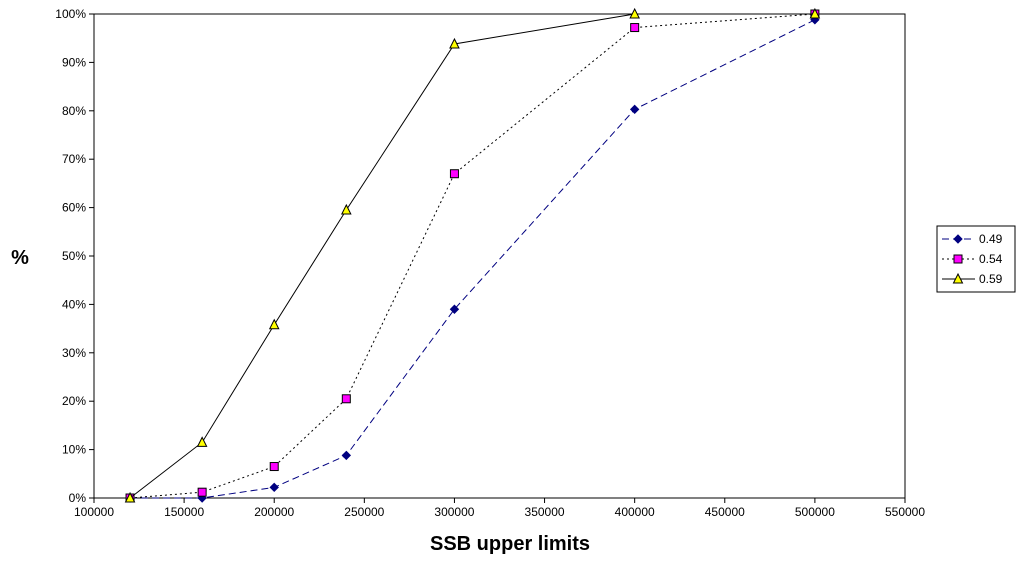  I want to click on y-tick-label: 10%, so click(74, 450).